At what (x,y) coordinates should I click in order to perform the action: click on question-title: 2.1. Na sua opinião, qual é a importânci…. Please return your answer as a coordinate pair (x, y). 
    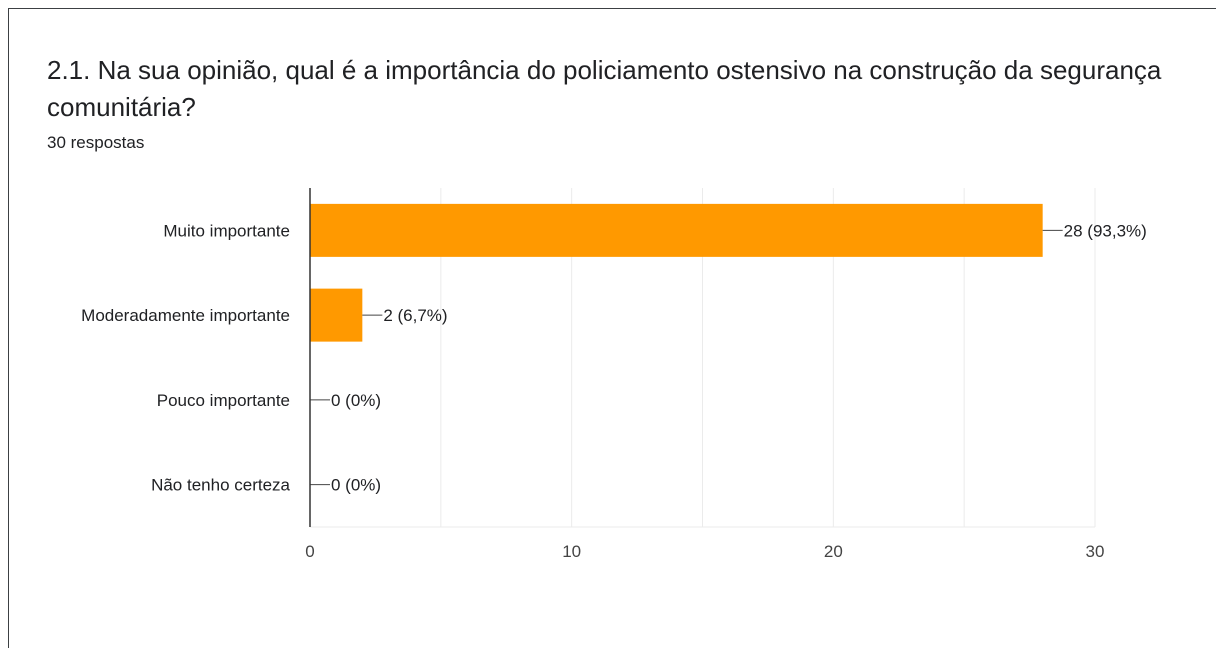
    Looking at the image, I should click on (604, 88).